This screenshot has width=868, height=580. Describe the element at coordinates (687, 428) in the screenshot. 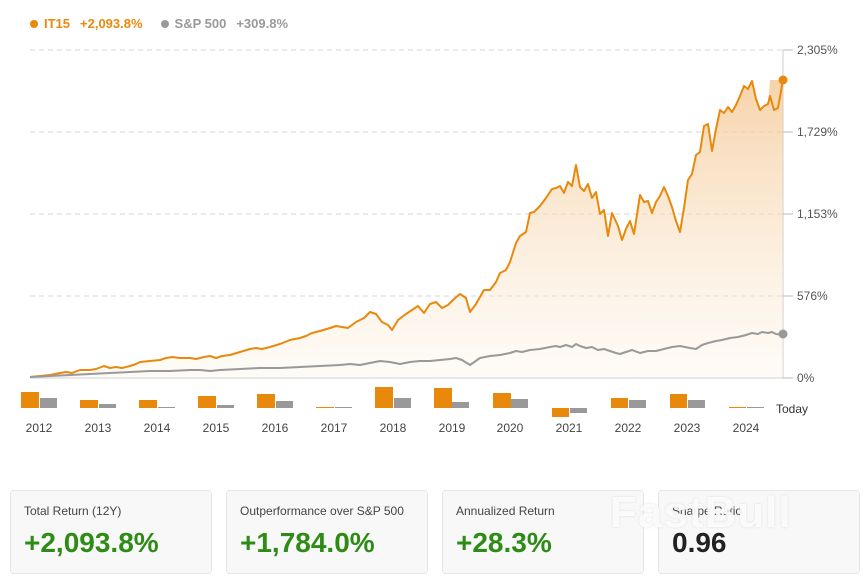

I see `year-label: 2023` at that location.